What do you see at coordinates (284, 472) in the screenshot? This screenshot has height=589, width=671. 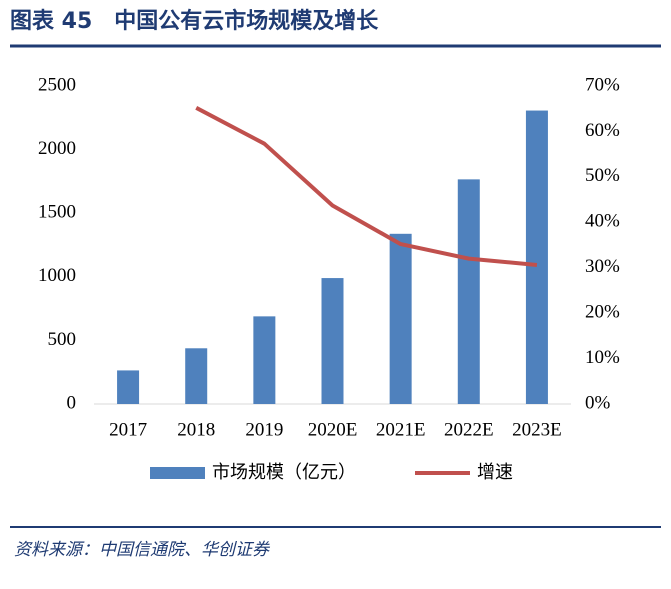 I see `legend-label: 市场规模（亿元）` at bounding box center [284, 472].